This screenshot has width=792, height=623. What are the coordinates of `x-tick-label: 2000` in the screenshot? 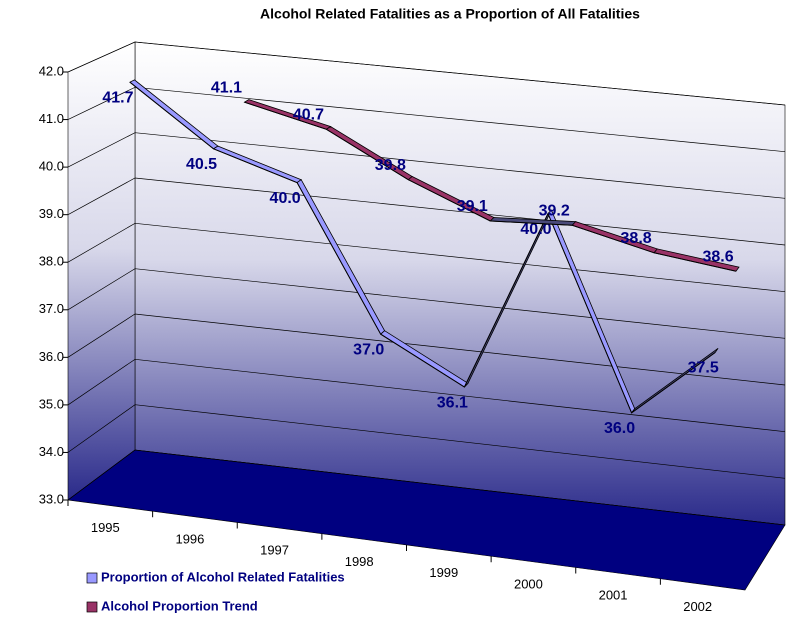 It's located at (528, 583).